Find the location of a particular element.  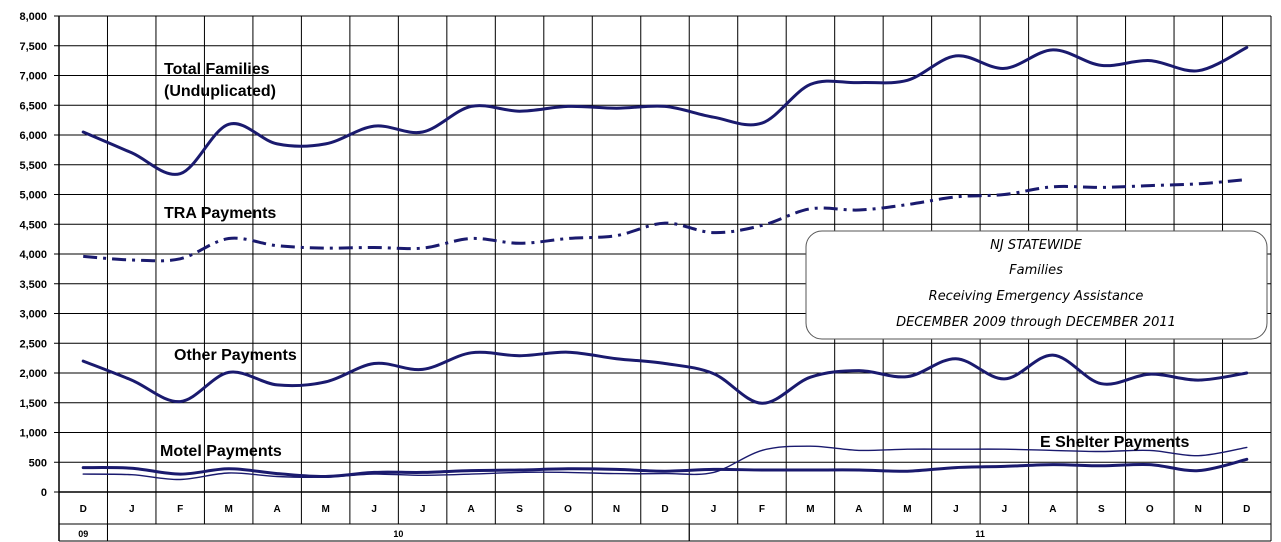

y-tick-label: 6,500 is located at coordinates (33, 106).